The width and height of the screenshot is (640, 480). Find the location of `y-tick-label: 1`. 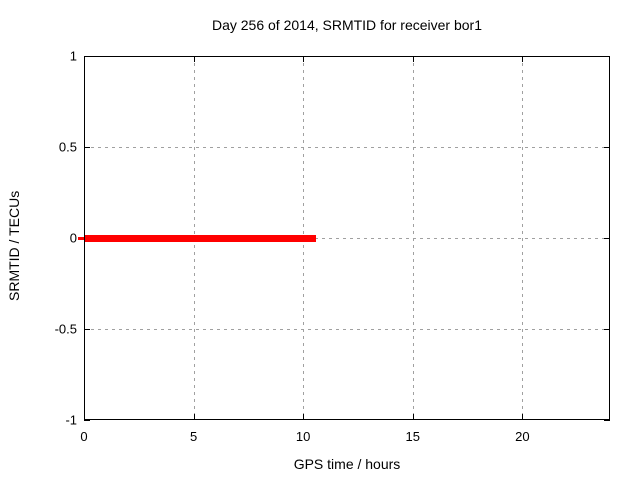

y-tick-label: 1 is located at coordinates (73, 56).